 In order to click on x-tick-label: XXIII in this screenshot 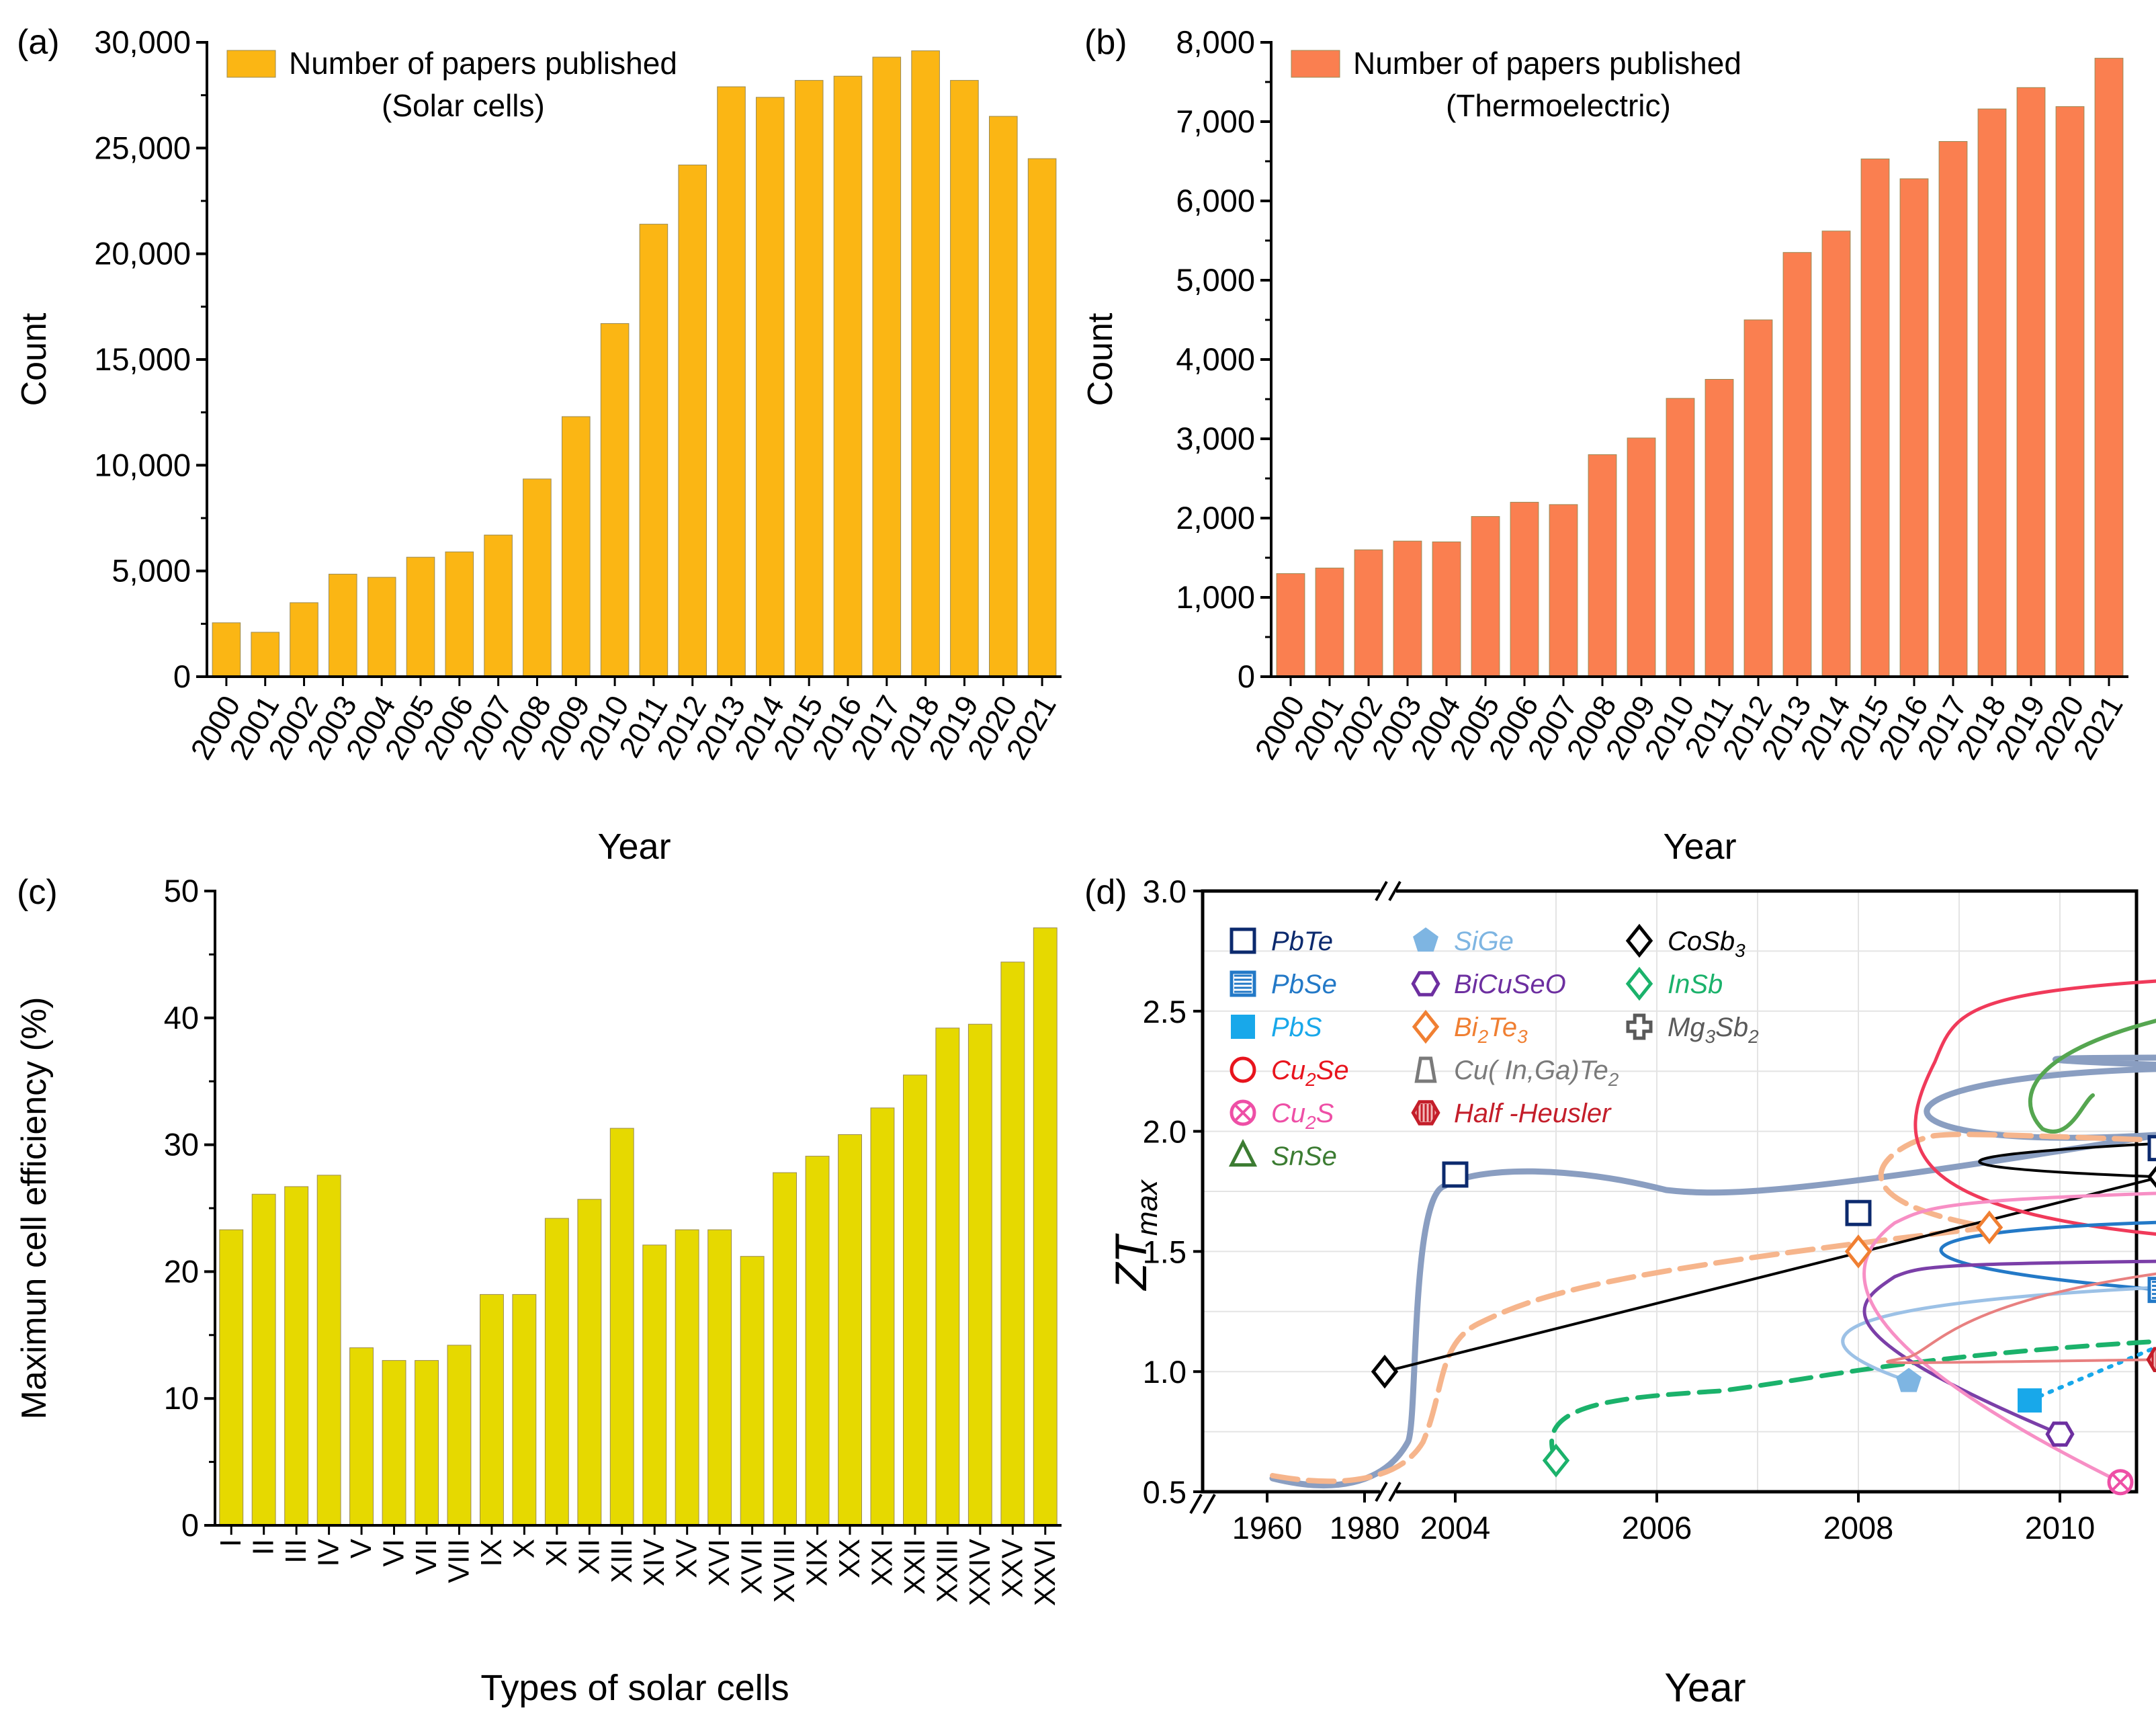, I will do `click(947, 1571)`.